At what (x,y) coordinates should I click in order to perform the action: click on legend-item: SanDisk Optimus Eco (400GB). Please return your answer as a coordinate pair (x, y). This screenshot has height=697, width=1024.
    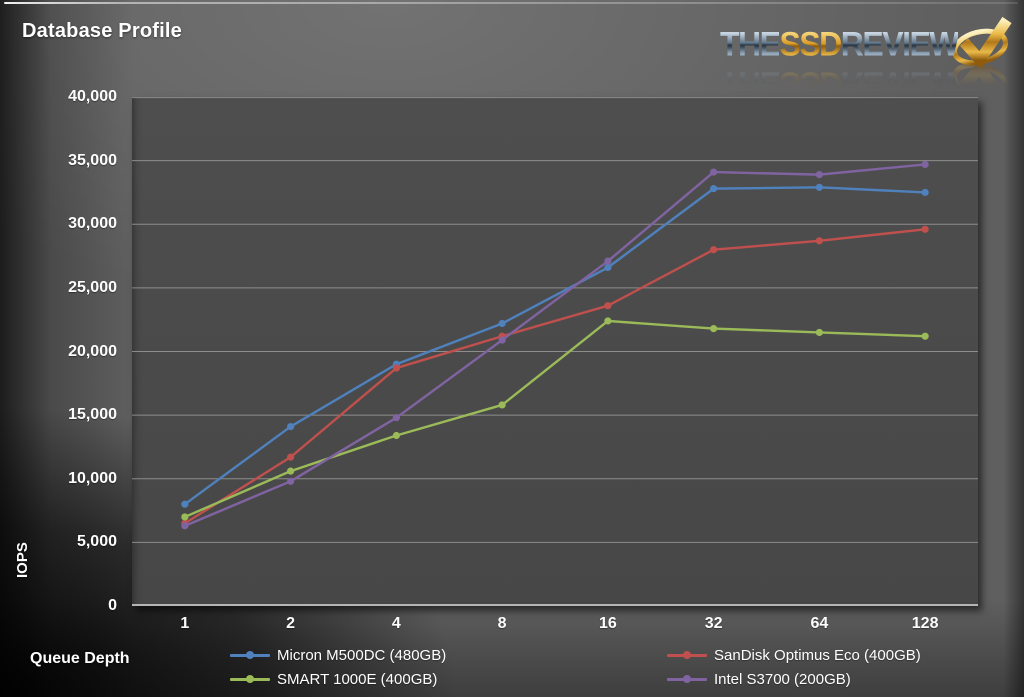
    Looking at the image, I should click on (794, 655).